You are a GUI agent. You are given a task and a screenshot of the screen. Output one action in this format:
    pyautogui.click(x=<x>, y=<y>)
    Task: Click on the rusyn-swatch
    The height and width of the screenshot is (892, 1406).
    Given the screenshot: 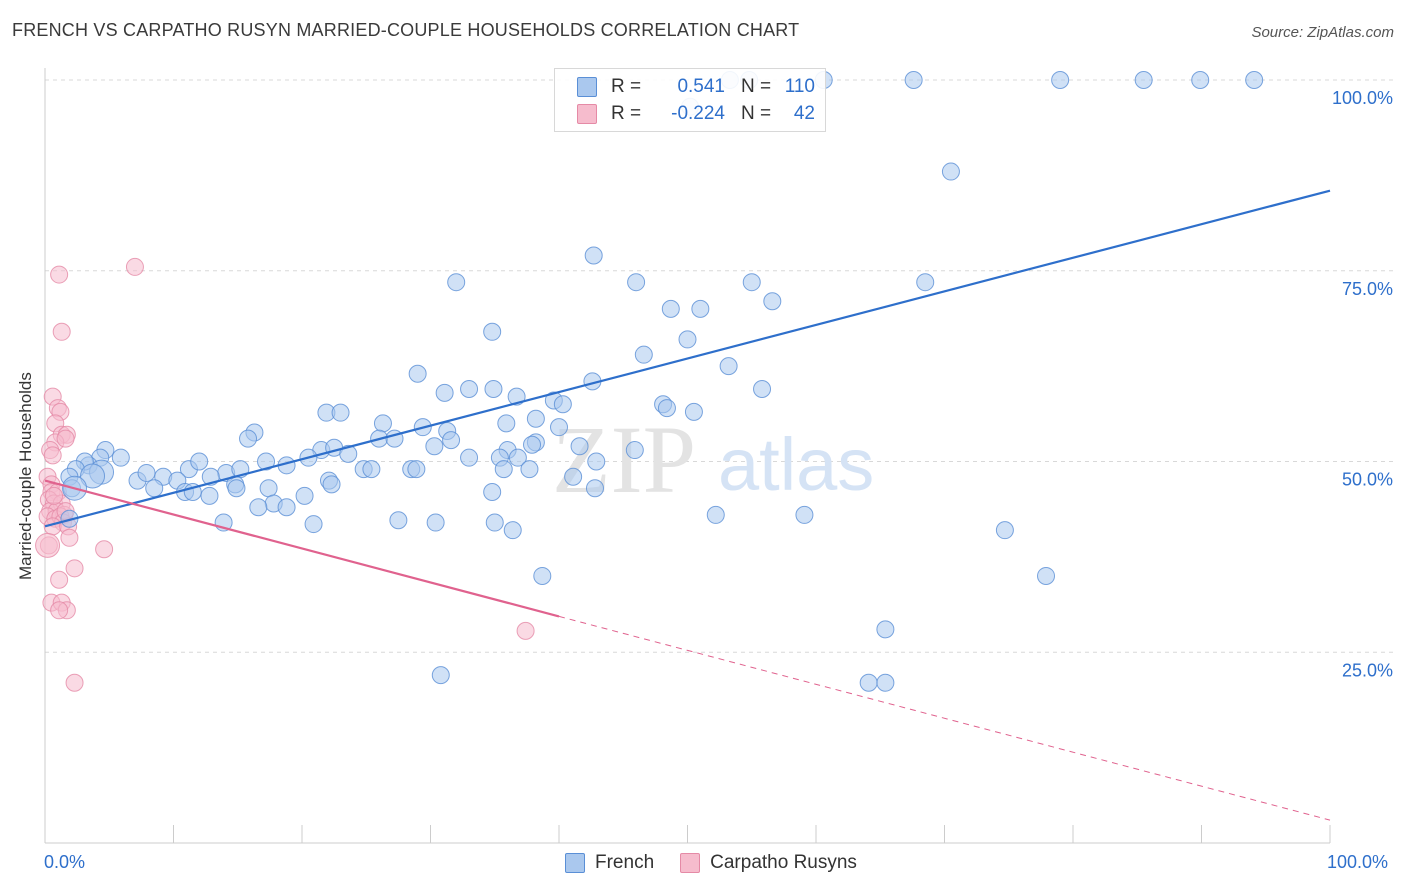 What is the action you would take?
    pyautogui.click(x=587, y=114)
    